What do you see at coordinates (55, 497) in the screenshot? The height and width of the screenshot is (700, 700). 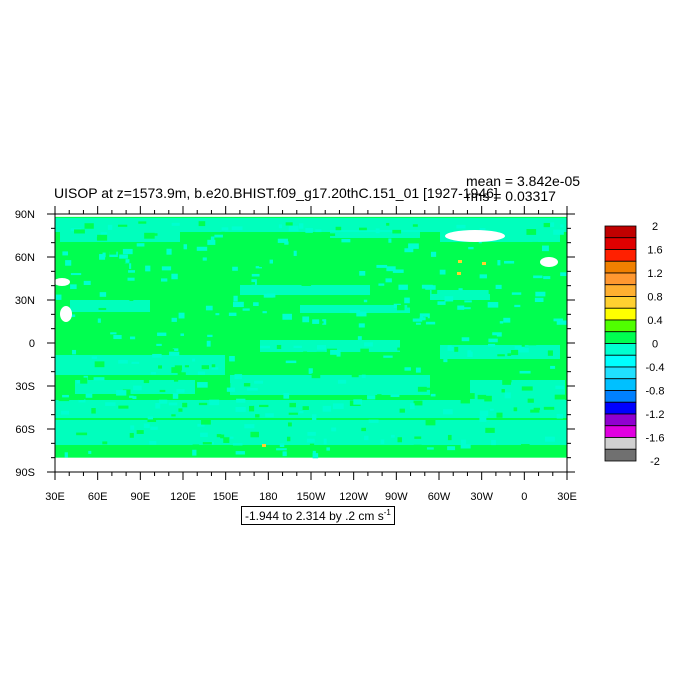 I see `x-tick-label: 30E` at bounding box center [55, 497].